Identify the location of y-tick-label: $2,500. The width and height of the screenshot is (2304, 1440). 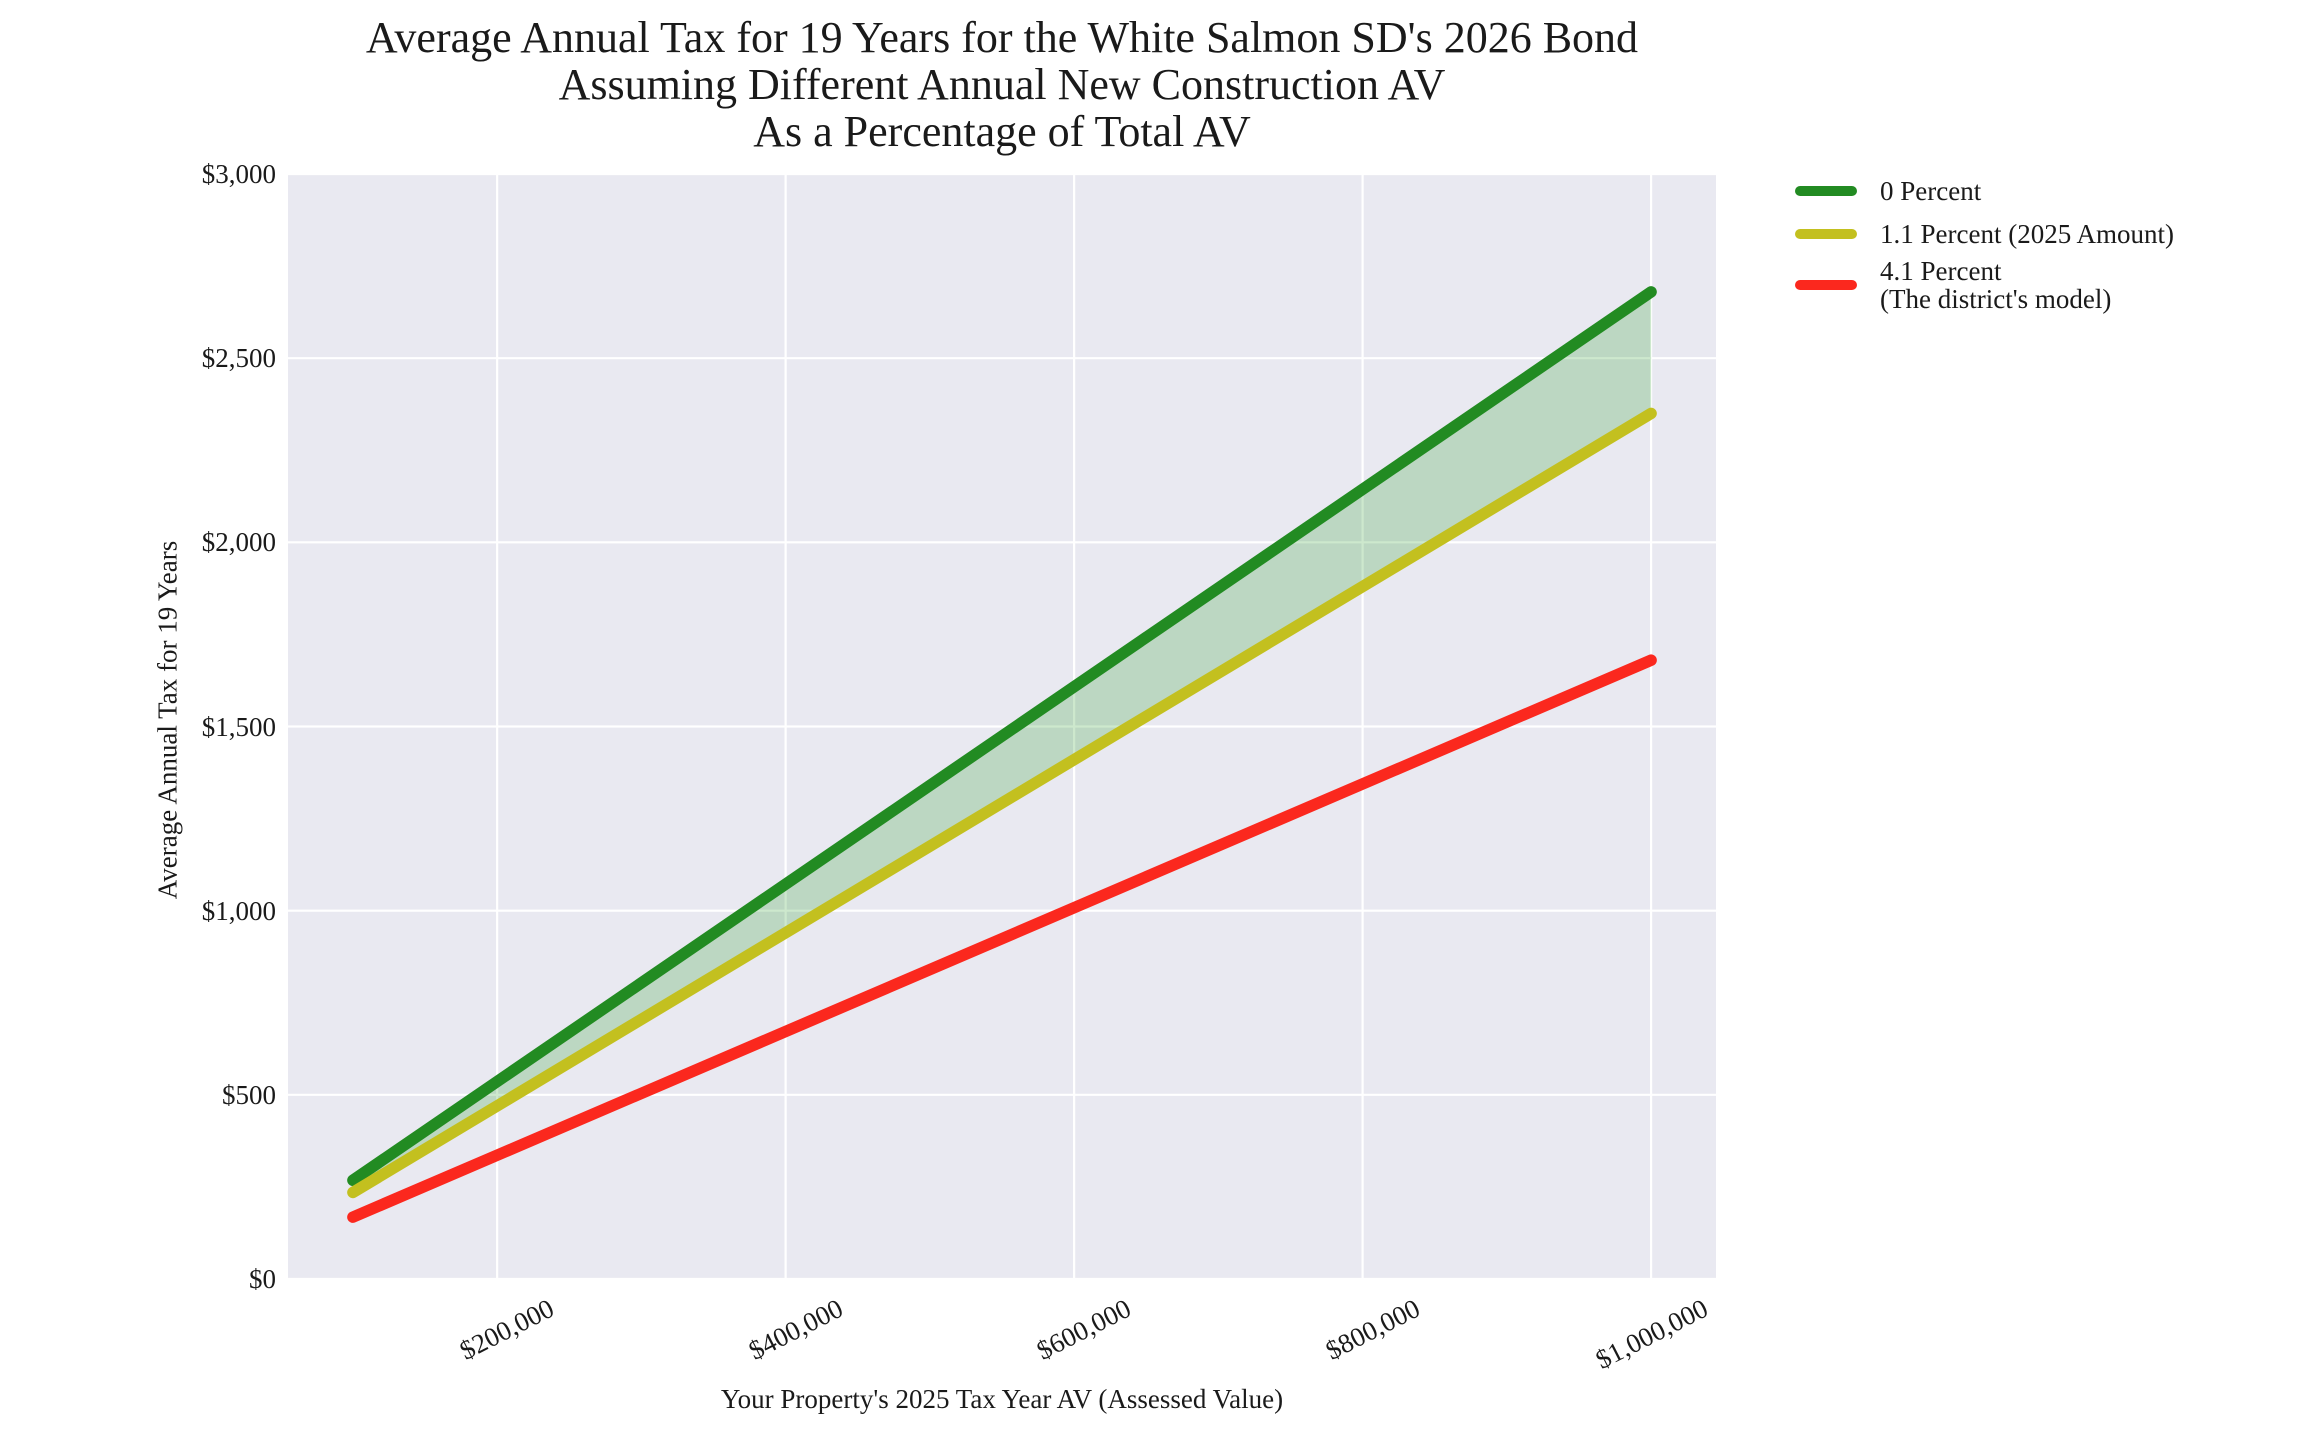
(238, 358).